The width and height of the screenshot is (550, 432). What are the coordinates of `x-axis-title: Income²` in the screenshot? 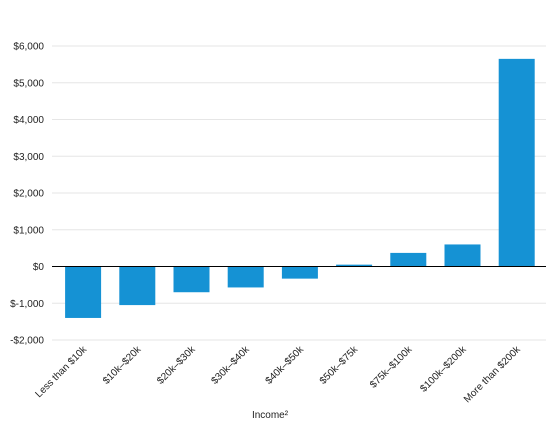 It's located at (270, 415).